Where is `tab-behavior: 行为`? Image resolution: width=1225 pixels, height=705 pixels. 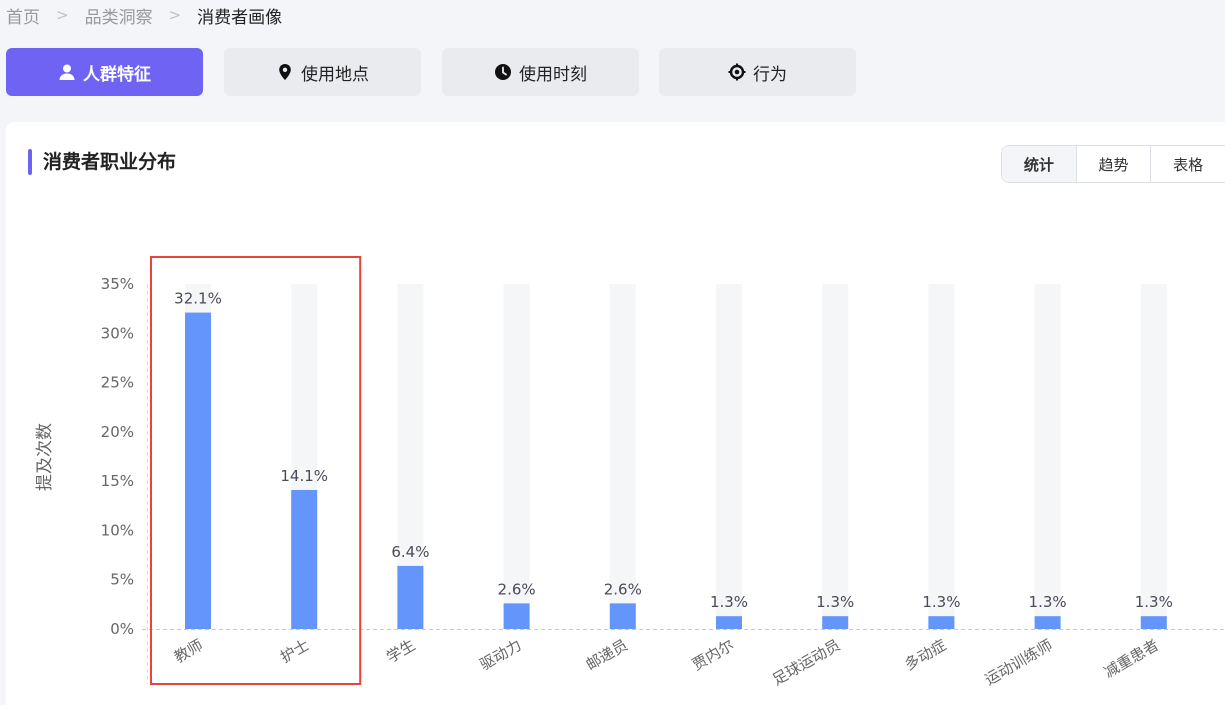
tab-behavior: 行为 is located at coordinates (757, 72).